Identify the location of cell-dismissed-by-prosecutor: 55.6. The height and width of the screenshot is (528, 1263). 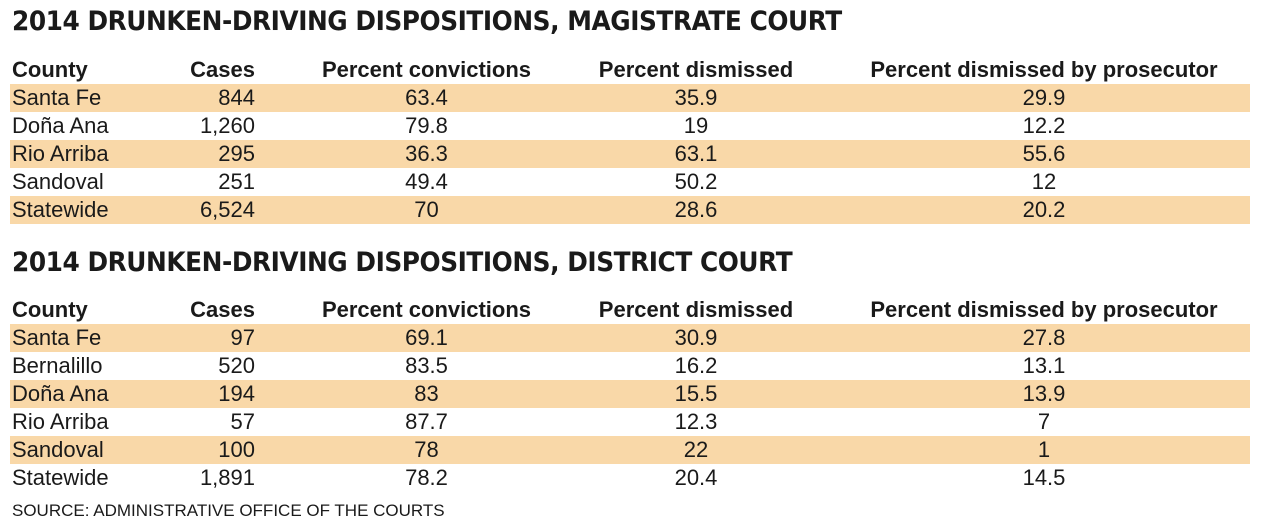
(1044, 153).